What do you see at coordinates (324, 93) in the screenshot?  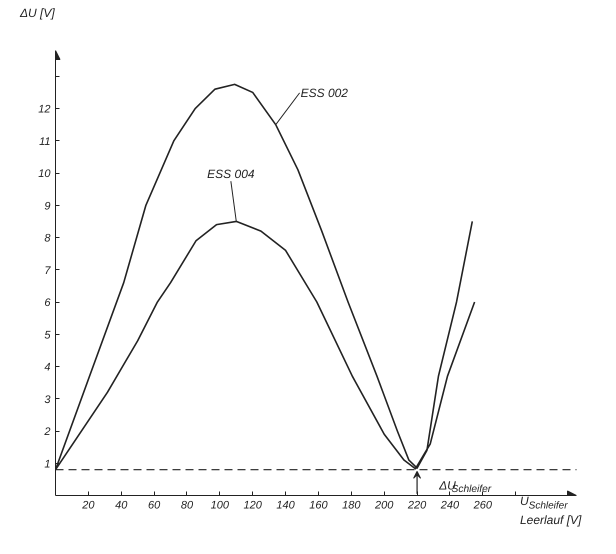 I see `text: ESS 002` at bounding box center [324, 93].